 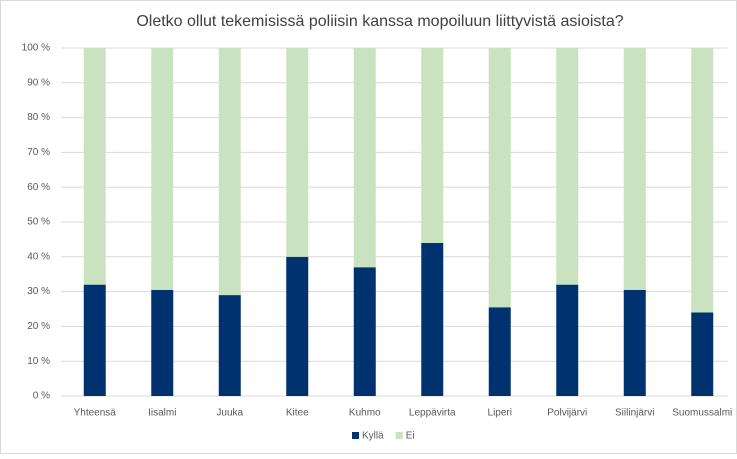 I want to click on x-tick-label: Juuka, so click(x=229, y=413).